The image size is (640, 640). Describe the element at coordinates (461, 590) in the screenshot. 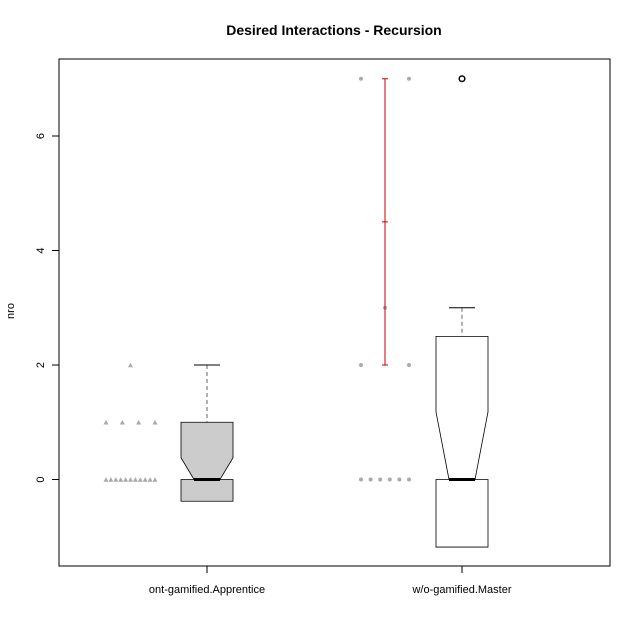

I see `x-tick-label: w/o-gamified.Master` at that location.